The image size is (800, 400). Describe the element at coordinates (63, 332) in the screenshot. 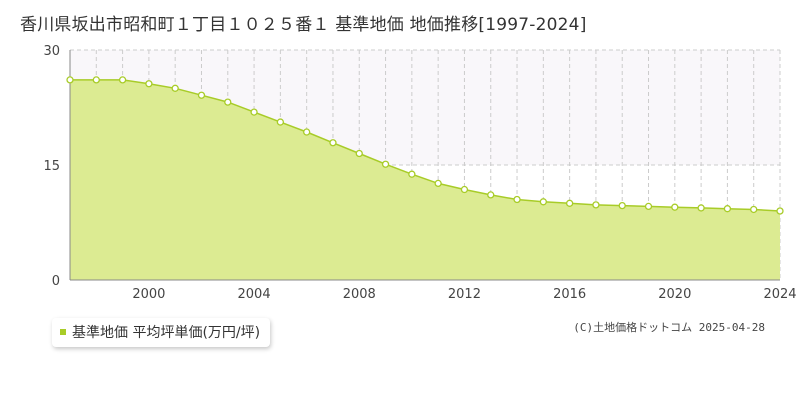

I see `legend-swatch` at that location.